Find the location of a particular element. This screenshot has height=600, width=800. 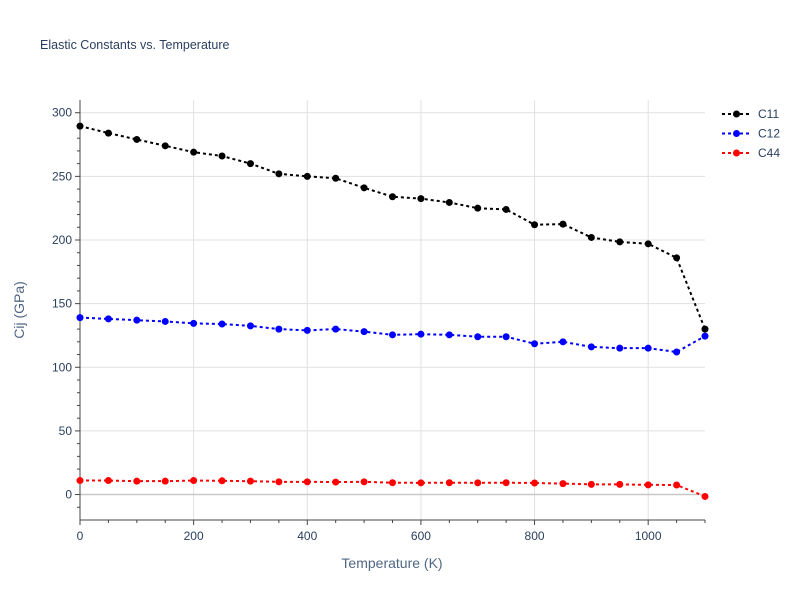

x-tick-label: 0 is located at coordinates (80, 536).